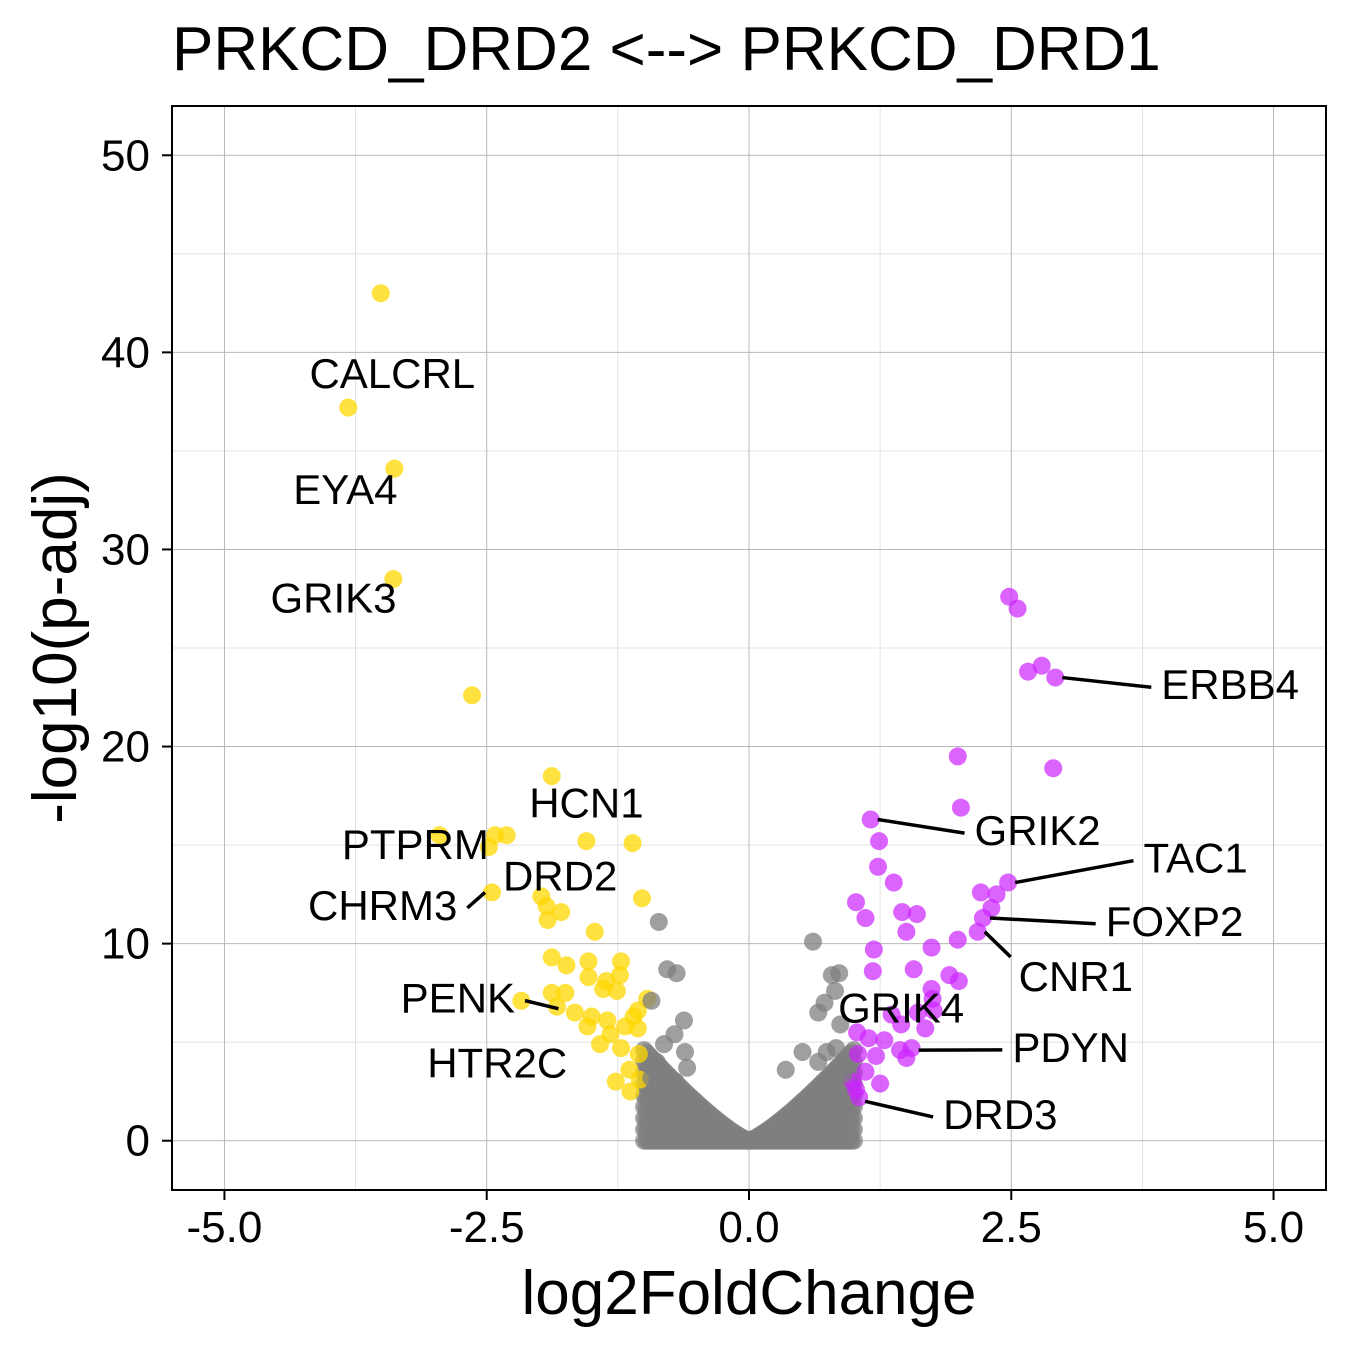 The height and width of the screenshot is (1350, 1350). Describe the element at coordinates (125, 747) in the screenshot. I see `y-tick-label: 20` at that location.